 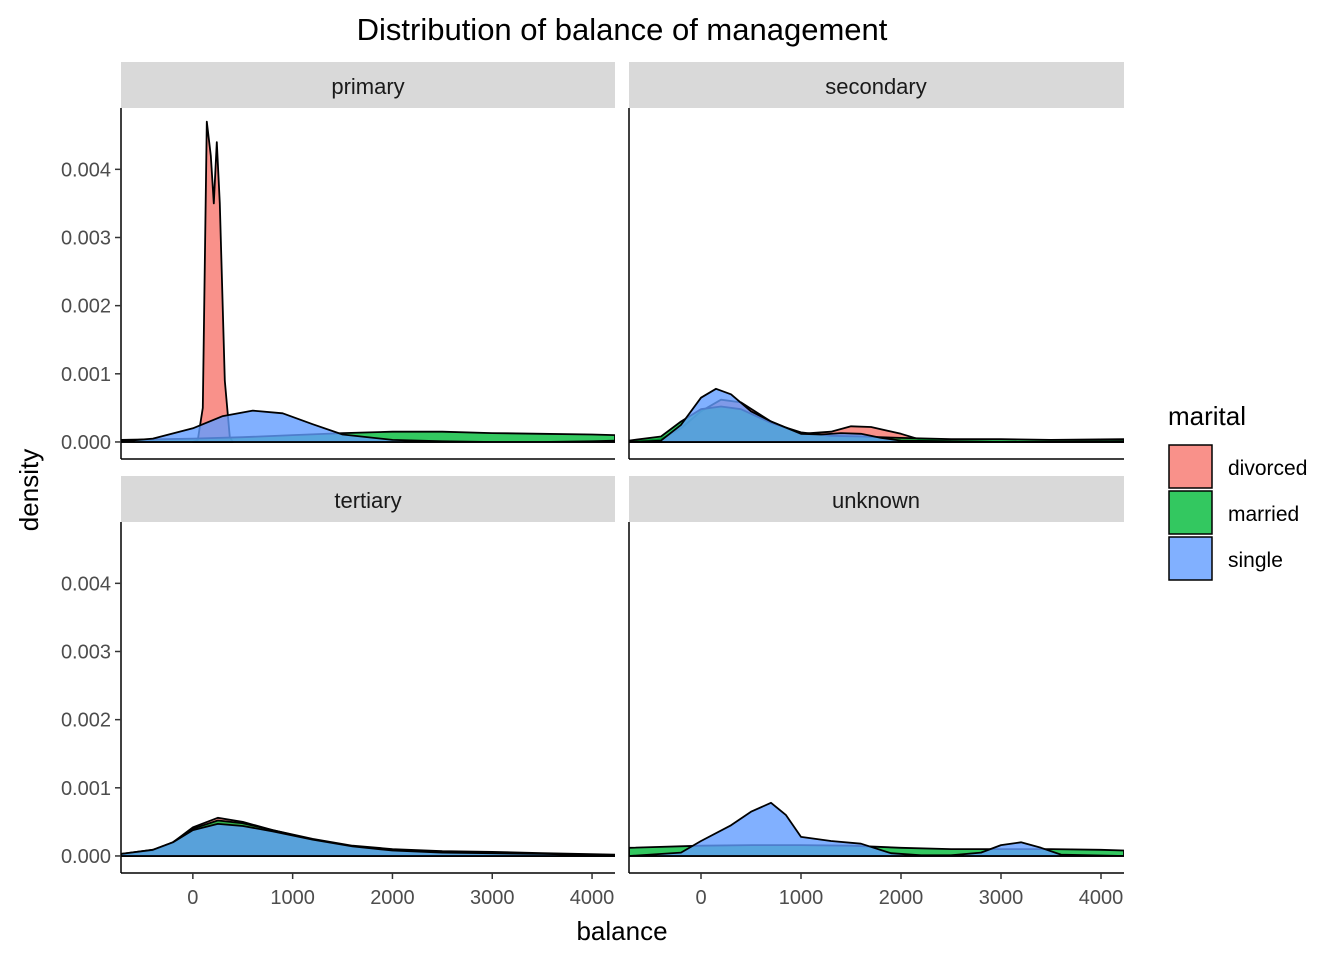 What do you see at coordinates (86, 307) in the screenshot?
I see `y-tick-label-primary-2: 0.002` at bounding box center [86, 307].